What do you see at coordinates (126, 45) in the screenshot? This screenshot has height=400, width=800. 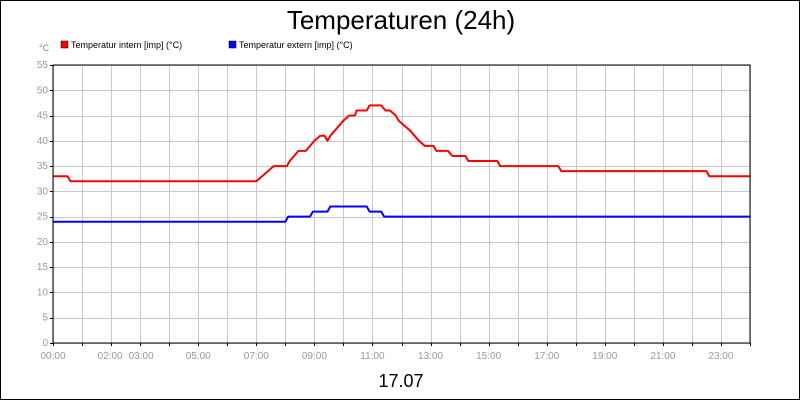 I see `legend-label: Temperatur intern [imp] (°C)` at bounding box center [126, 45].